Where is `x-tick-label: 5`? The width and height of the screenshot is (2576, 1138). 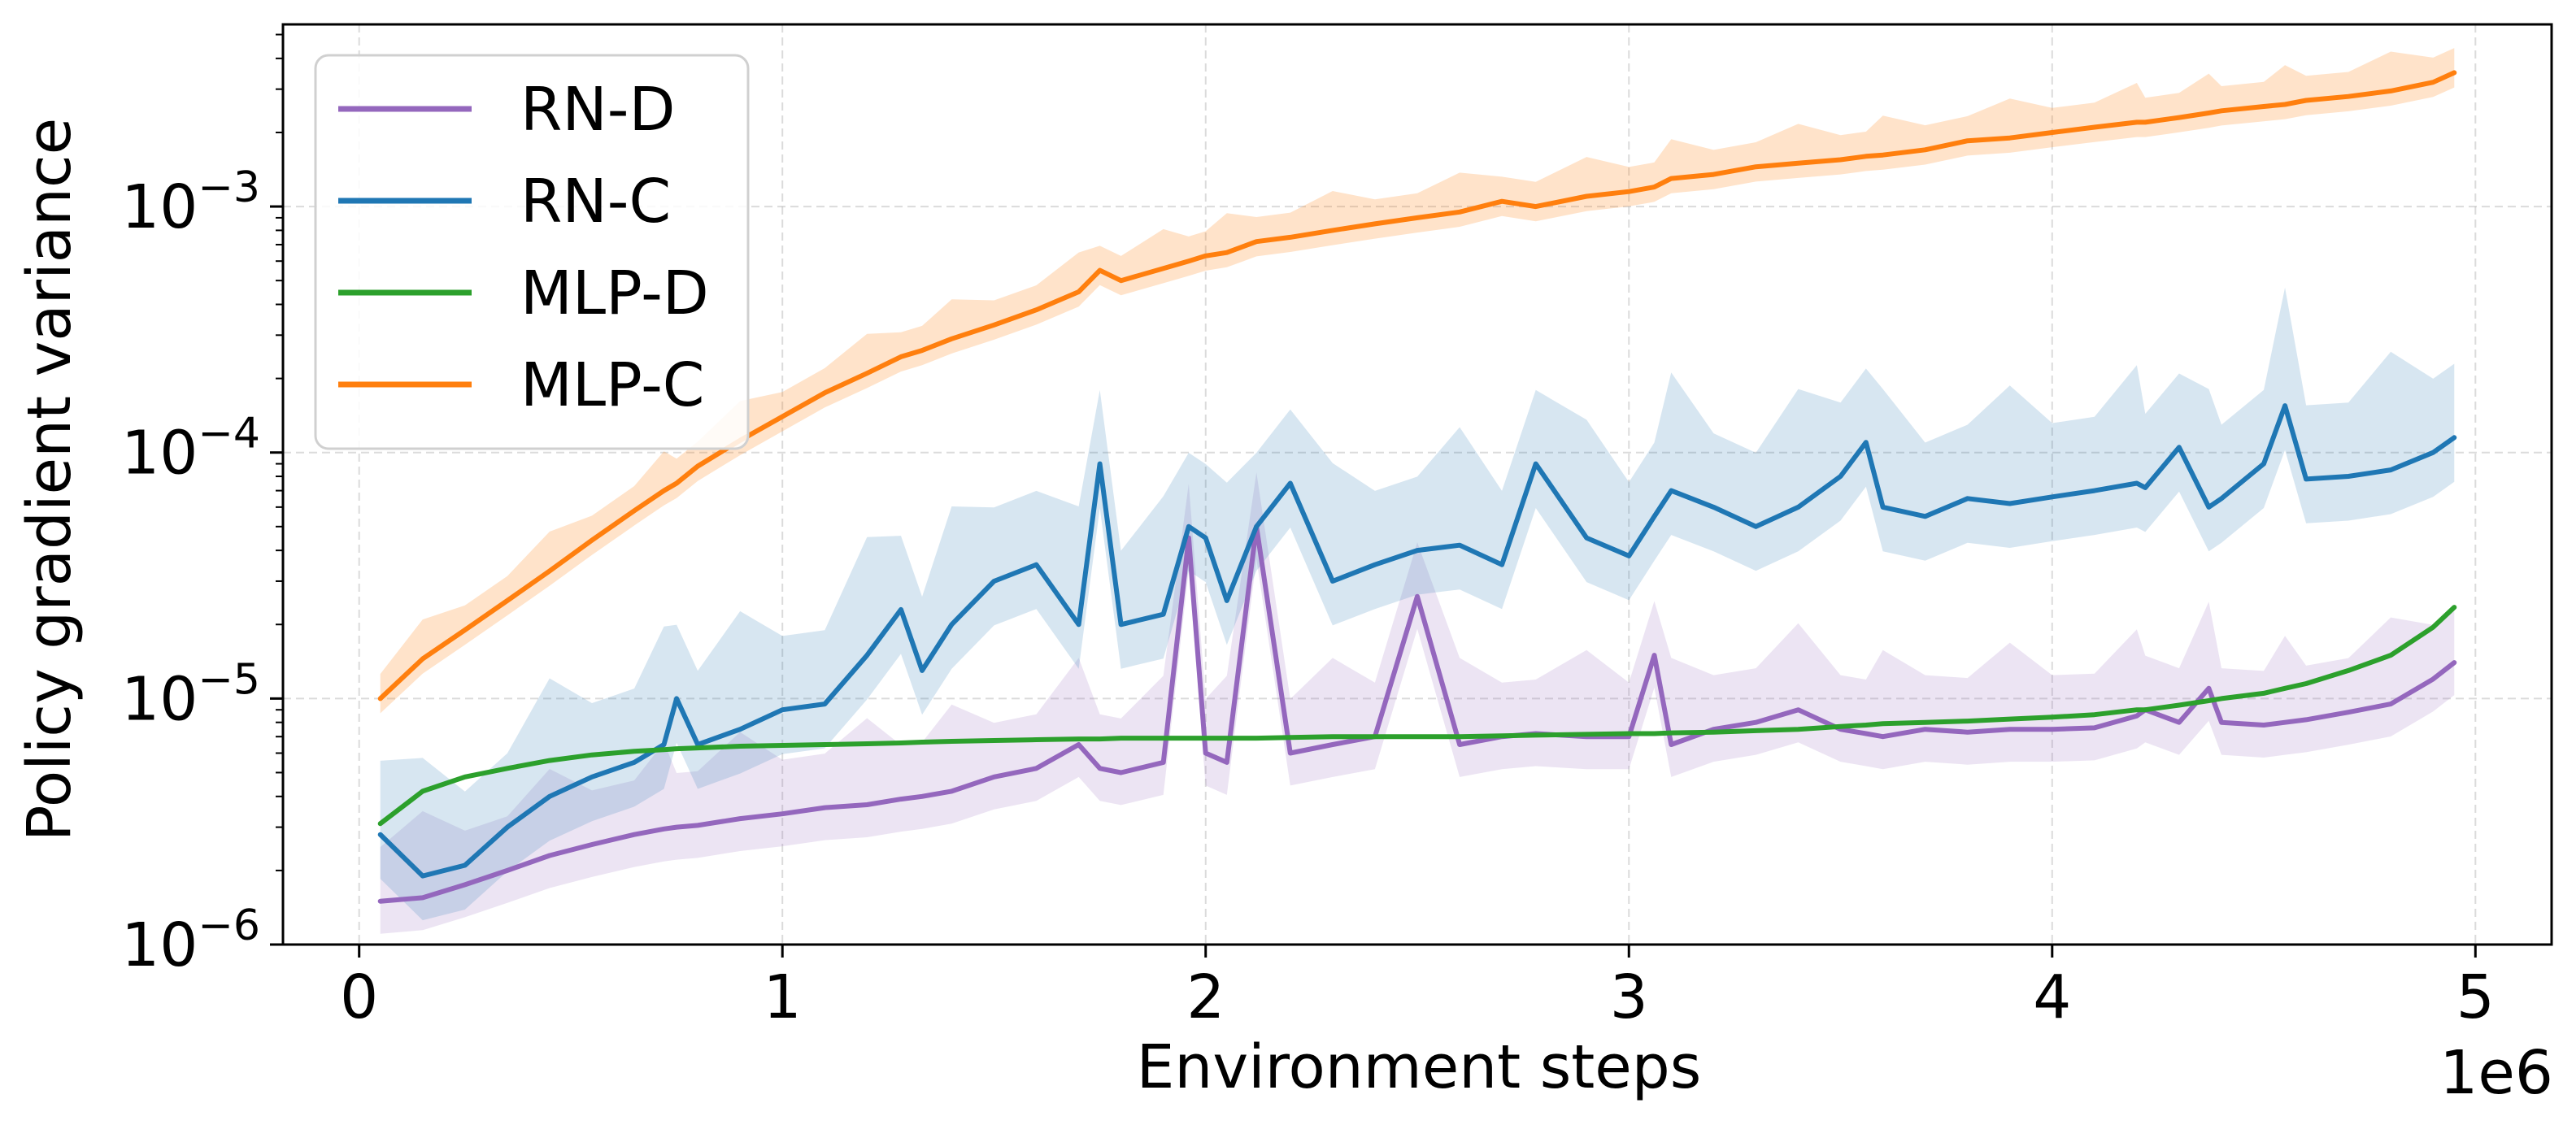
x-tick-label: 5 is located at coordinates (2476, 997).